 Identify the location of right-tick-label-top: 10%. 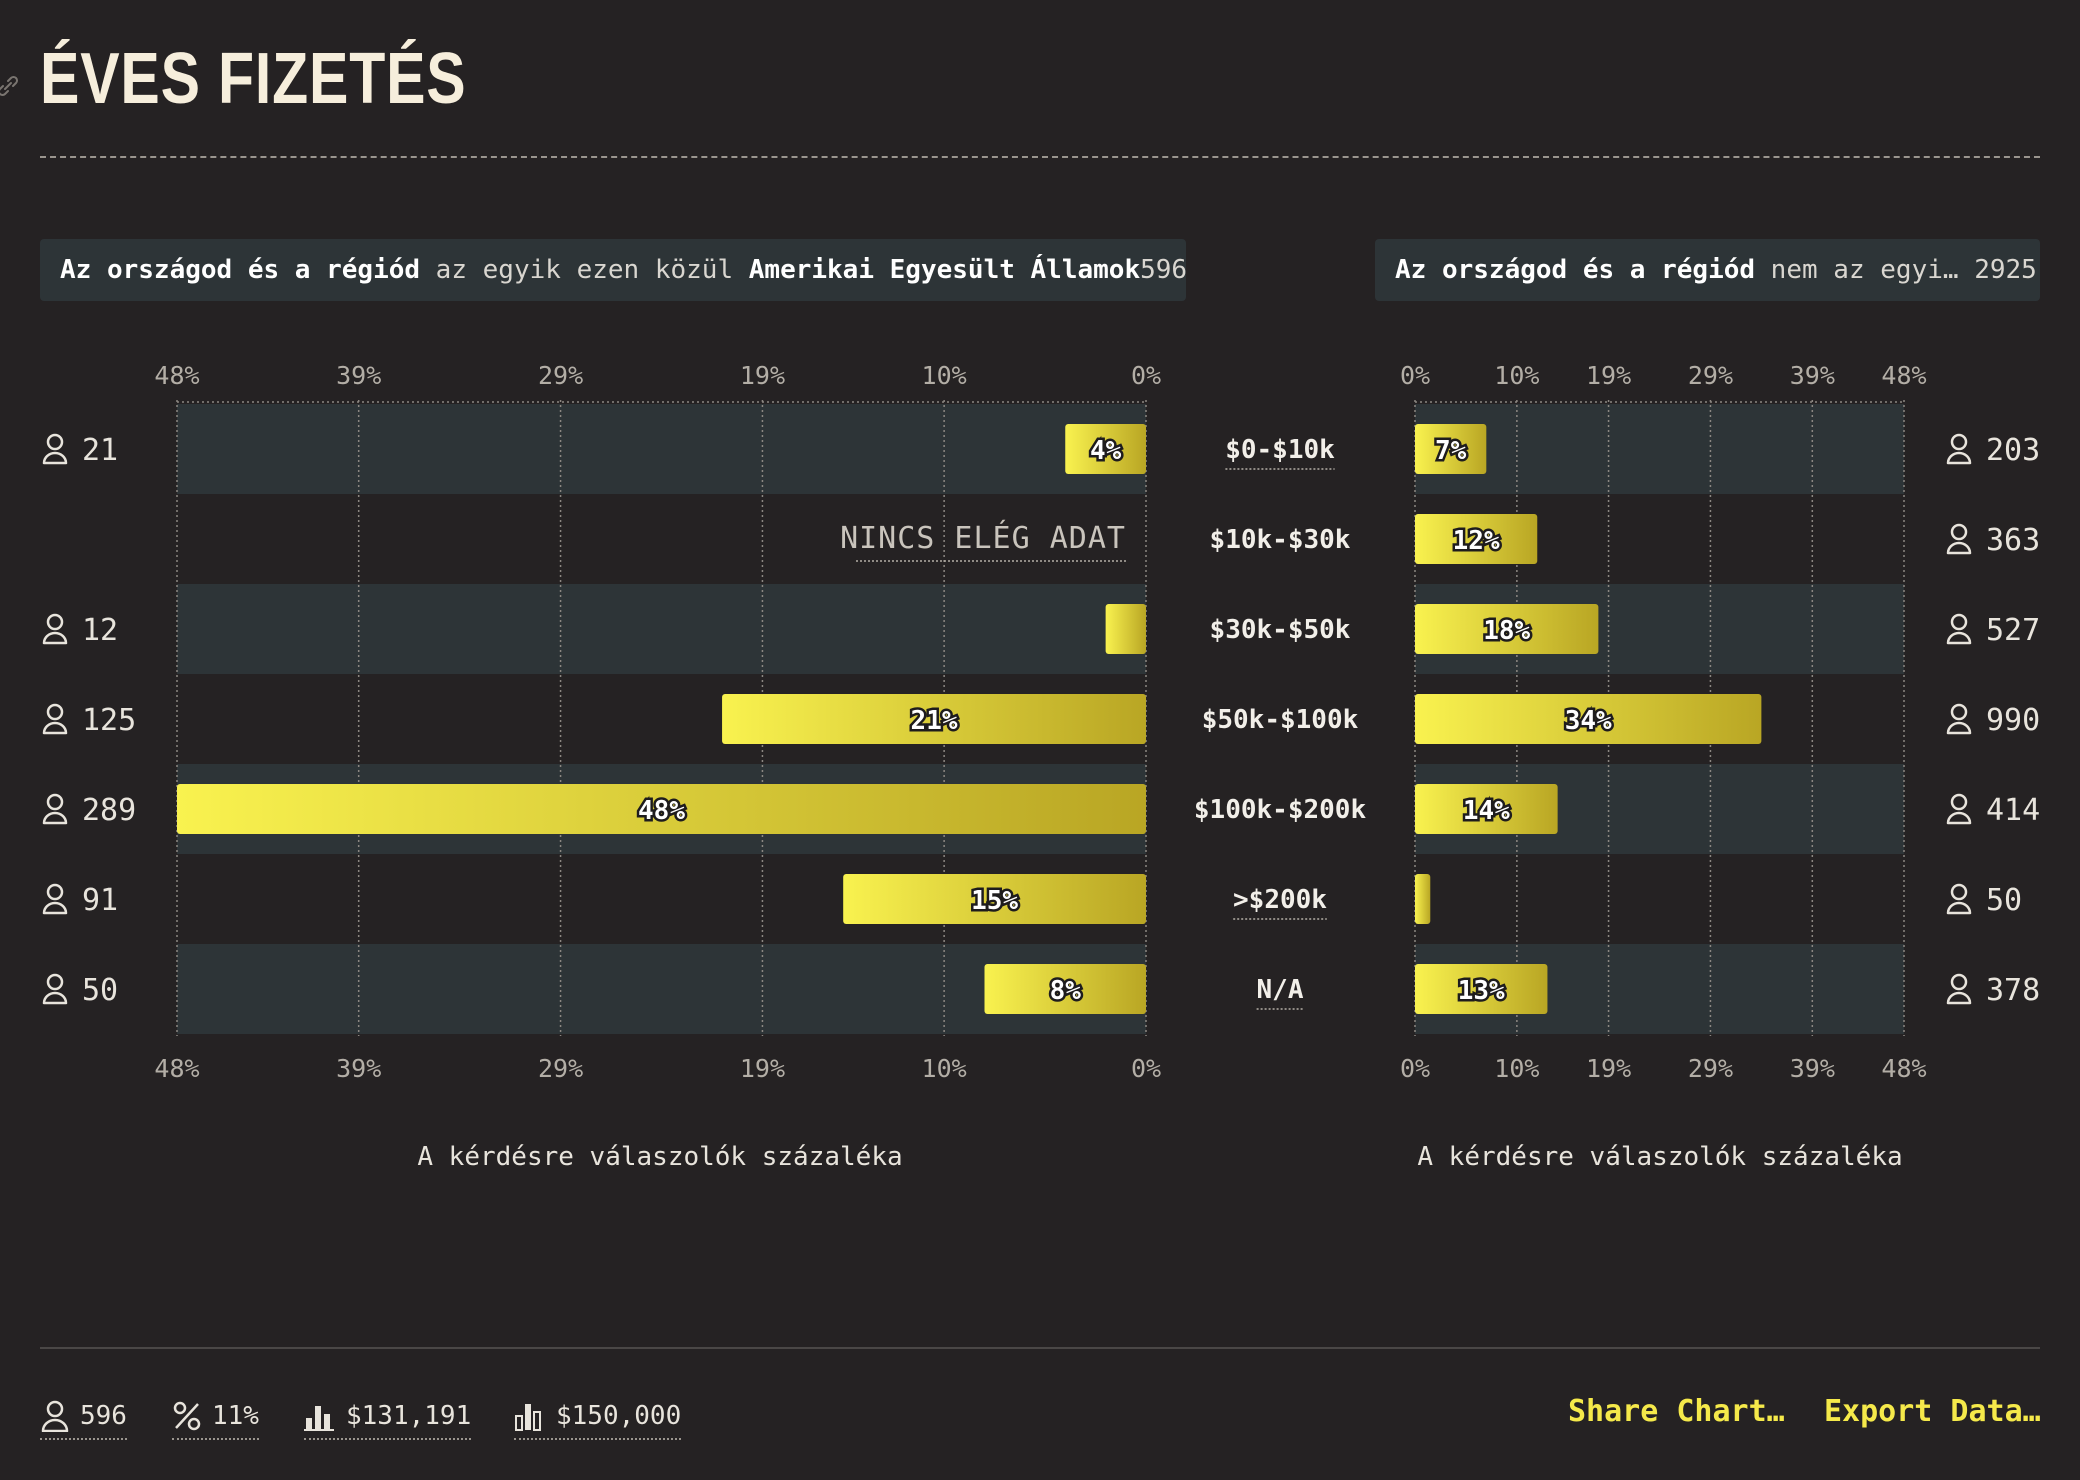
(1516, 375).